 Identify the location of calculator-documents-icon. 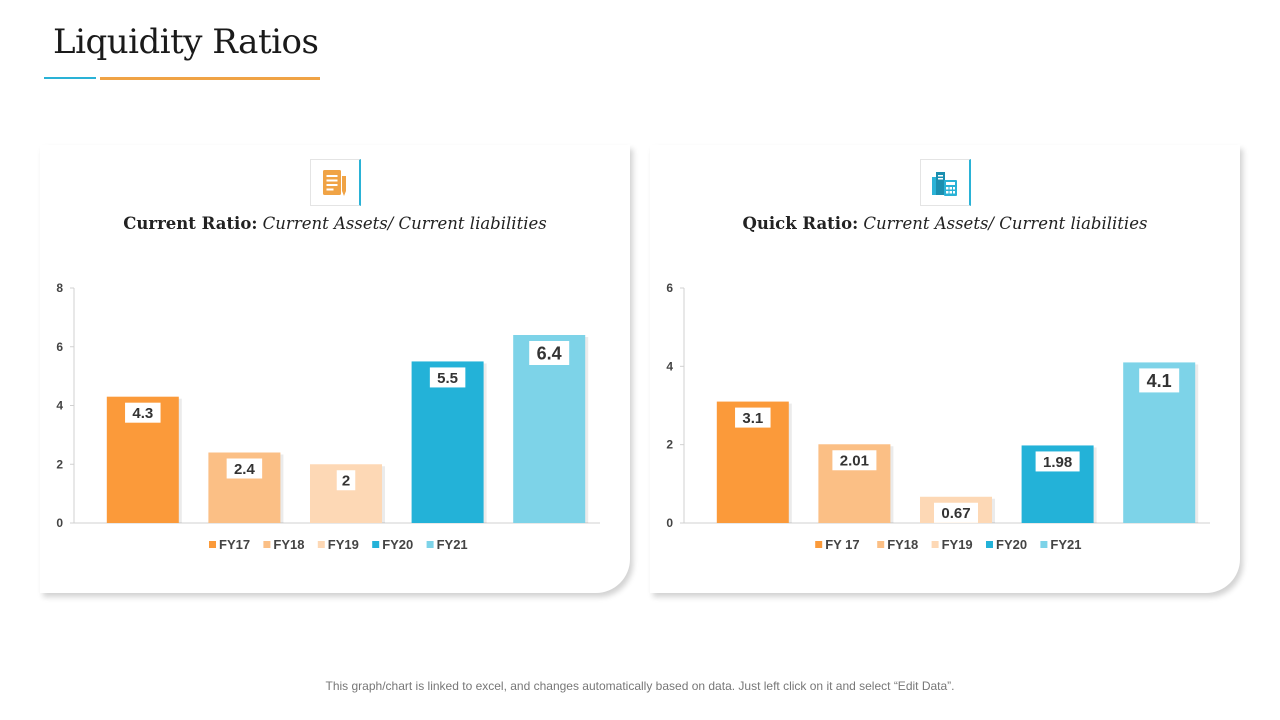
(944, 183).